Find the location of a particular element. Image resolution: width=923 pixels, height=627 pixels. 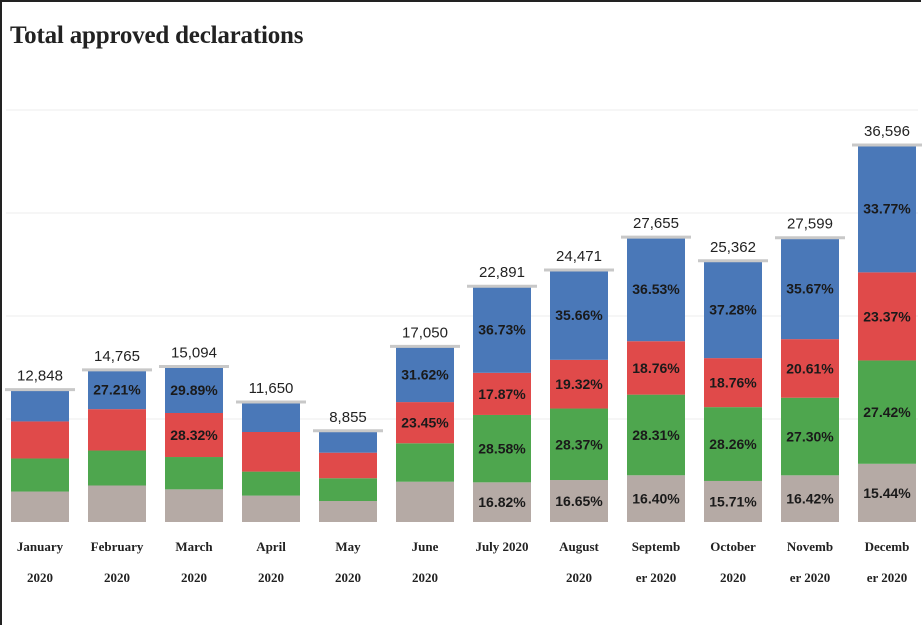

x-tick-label: January is located at coordinates (40, 546).